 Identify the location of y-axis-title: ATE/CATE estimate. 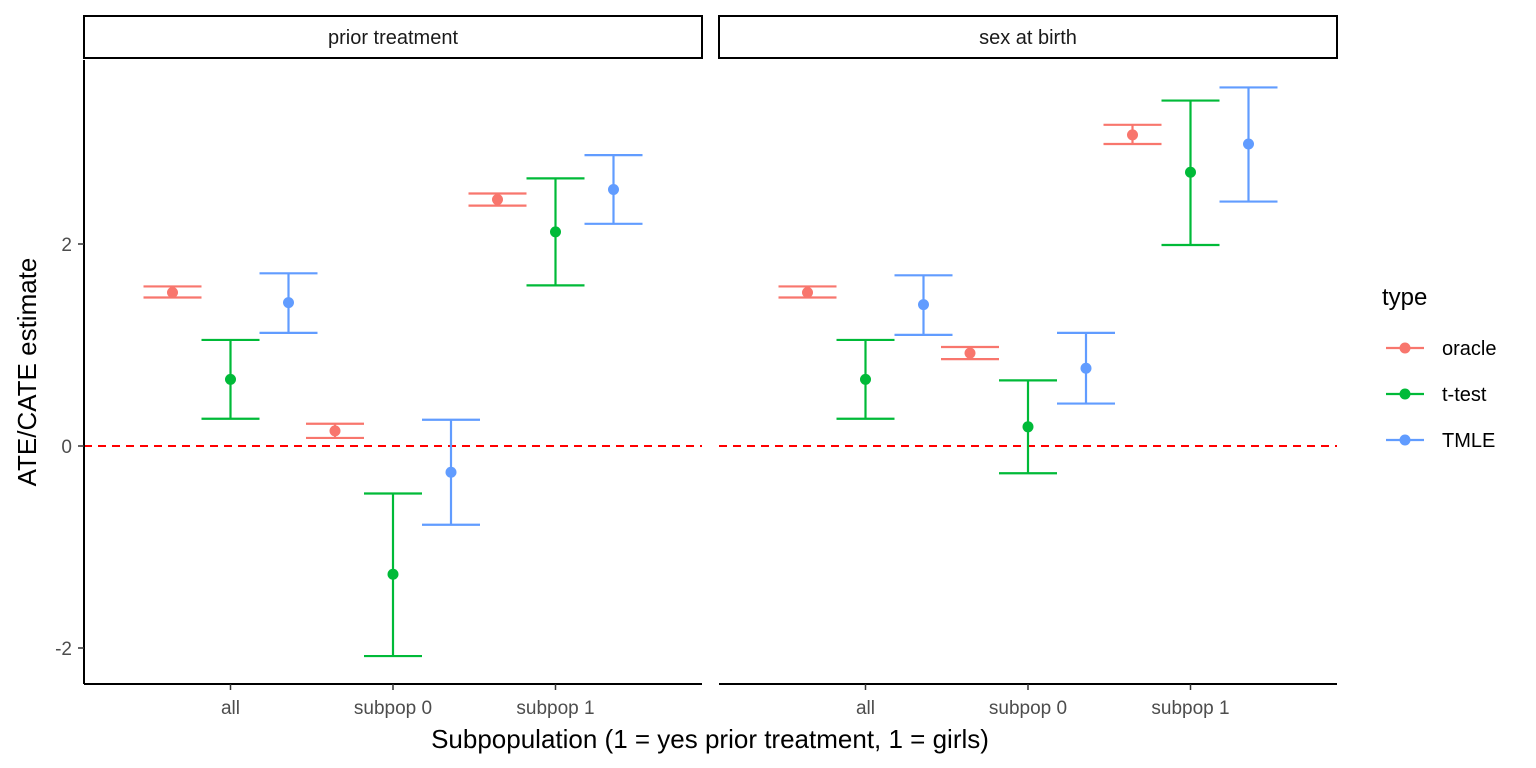
(27, 372).